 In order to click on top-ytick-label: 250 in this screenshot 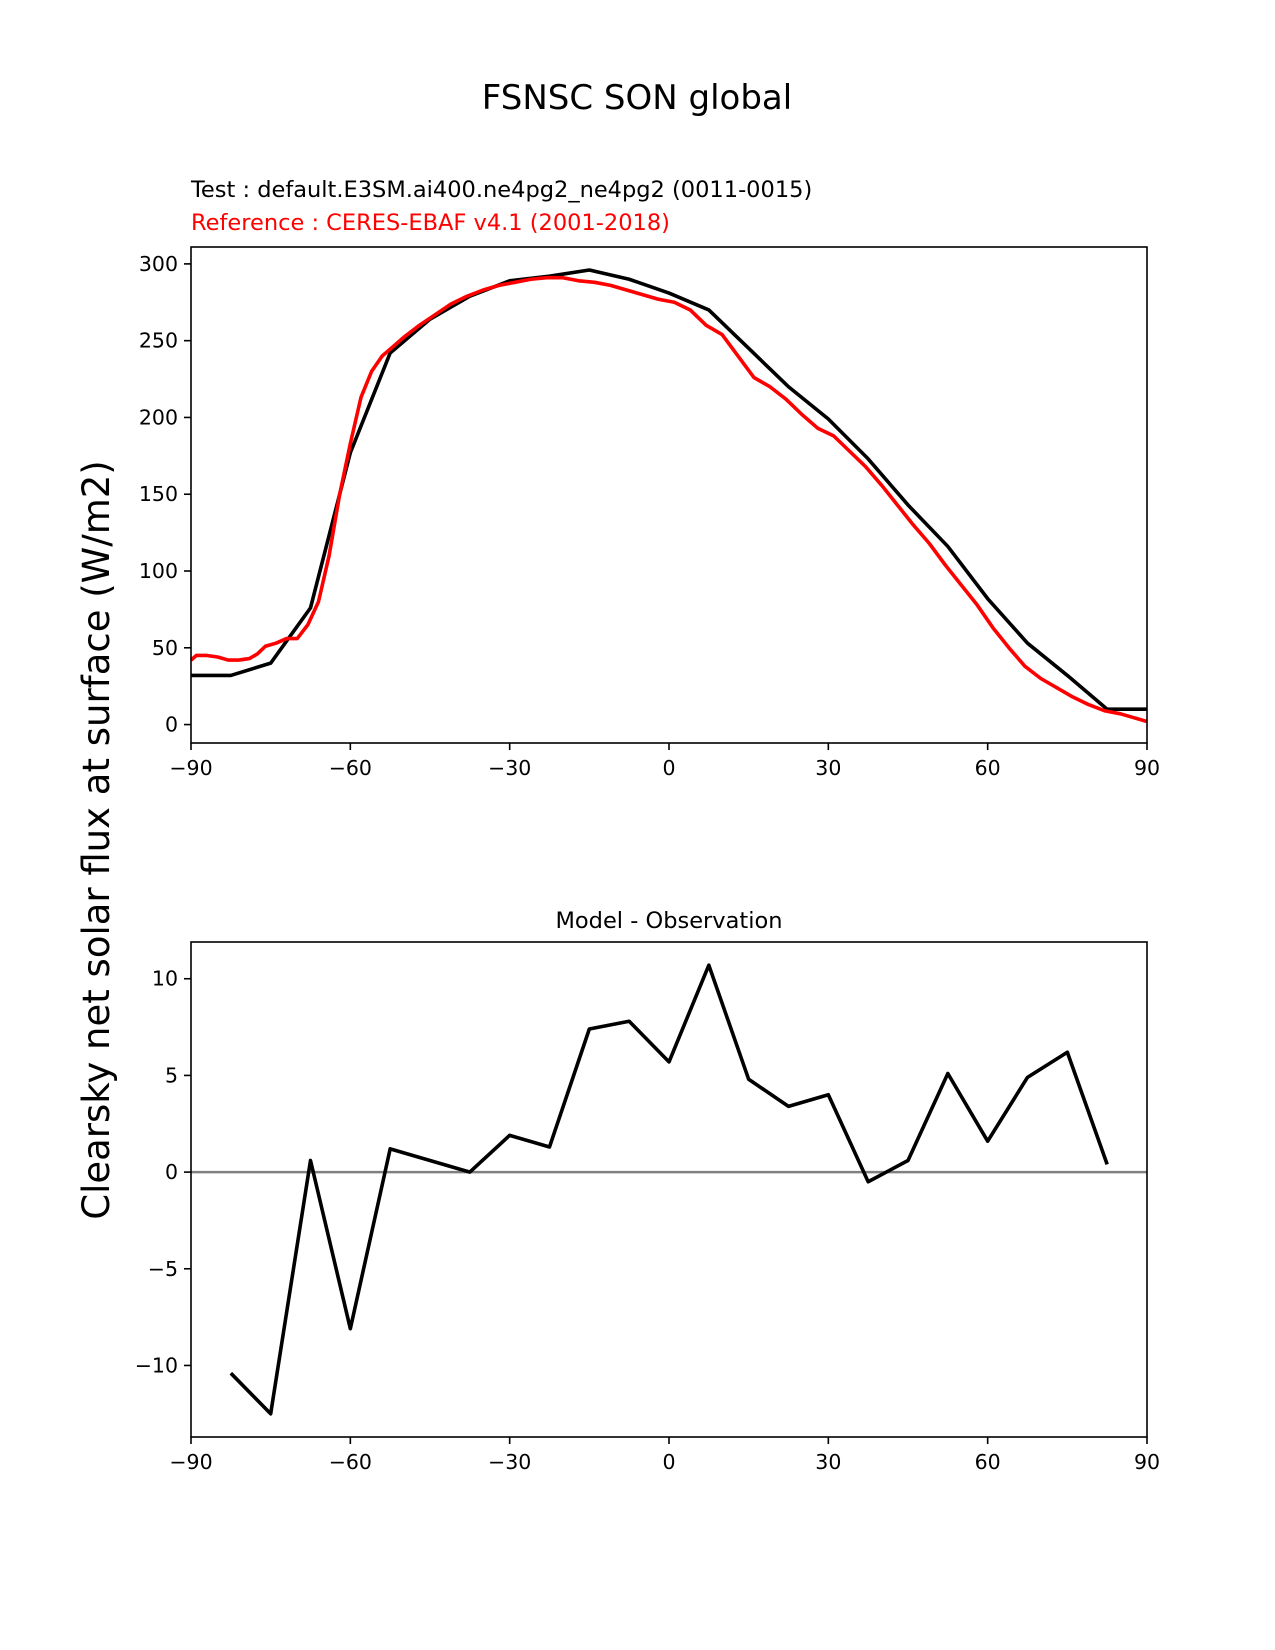, I will do `click(158, 341)`.